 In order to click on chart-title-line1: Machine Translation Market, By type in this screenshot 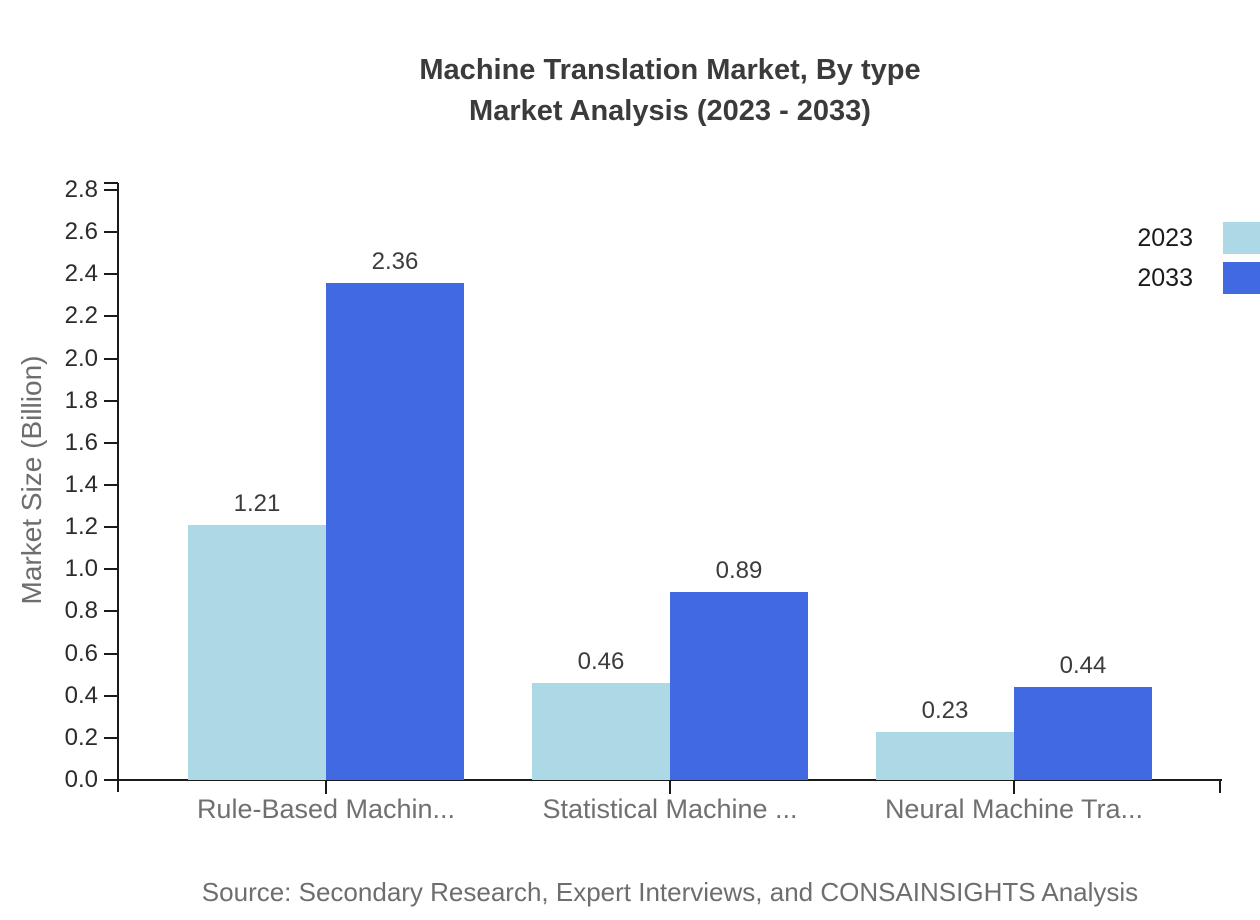, I will do `click(670, 70)`.